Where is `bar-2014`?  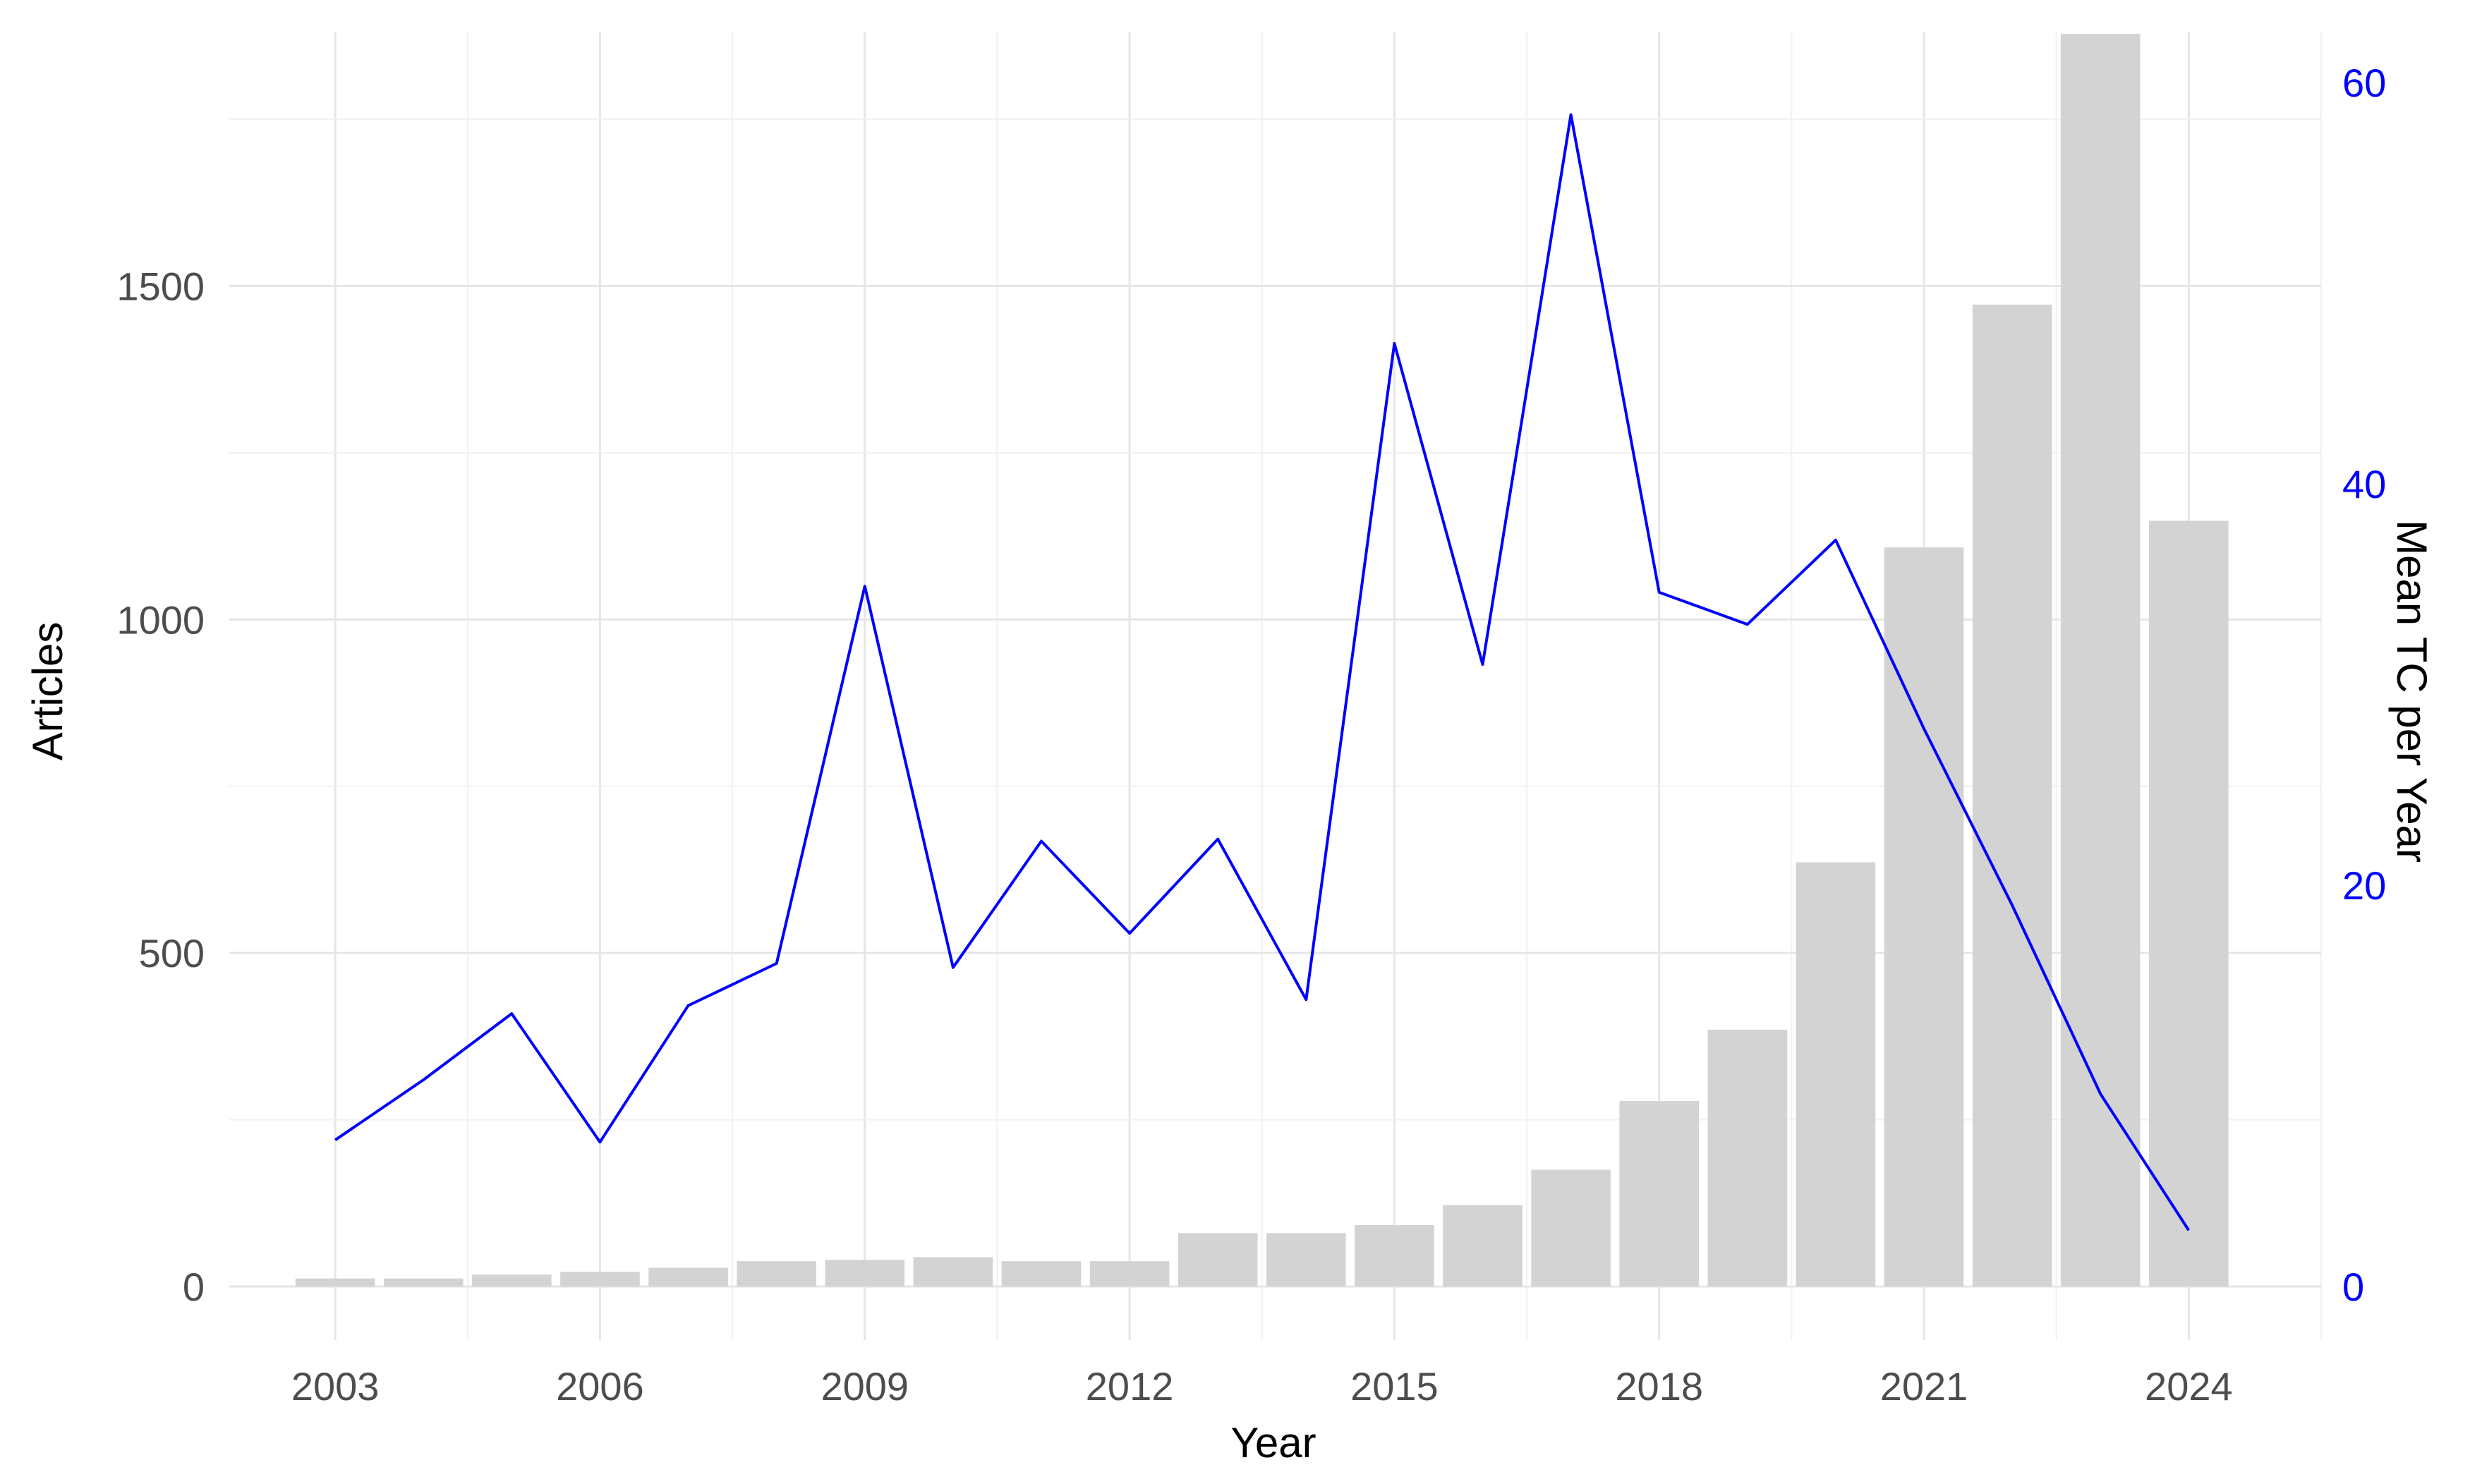 bar-2014 is located at coordinates (1306, 1260).